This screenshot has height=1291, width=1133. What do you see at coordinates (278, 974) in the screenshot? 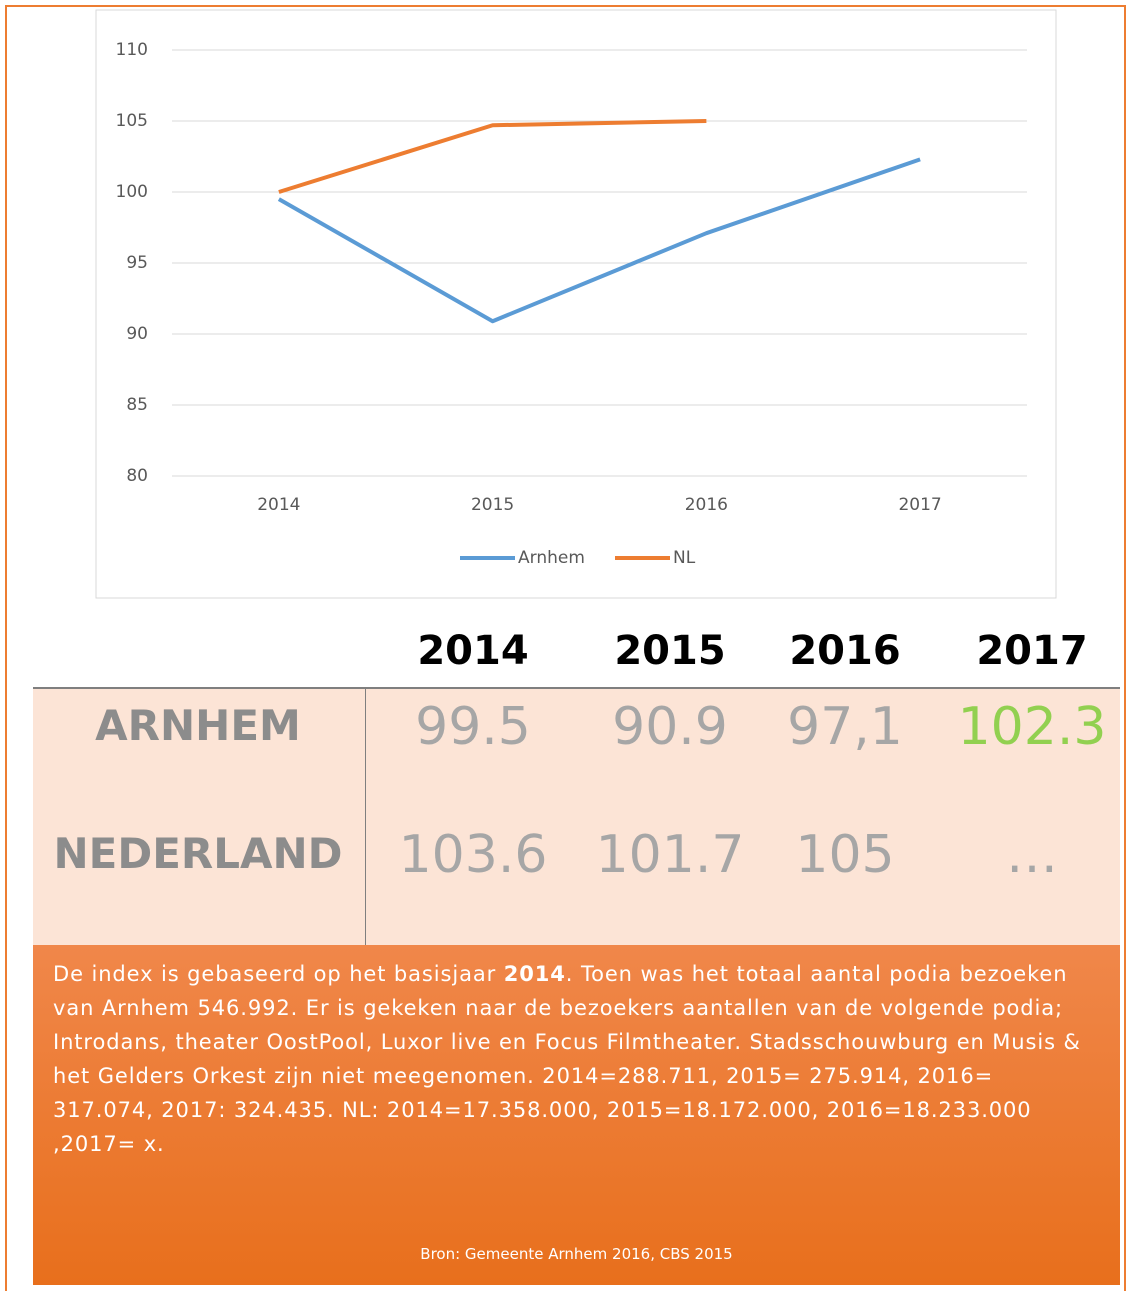
I see `text: De index is gebaseerd op het basisjaar` at bounding box center [278, 974].